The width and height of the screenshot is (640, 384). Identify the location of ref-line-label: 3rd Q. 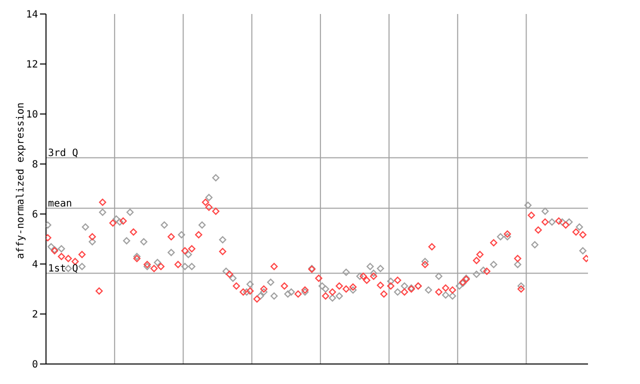
(63, 153).